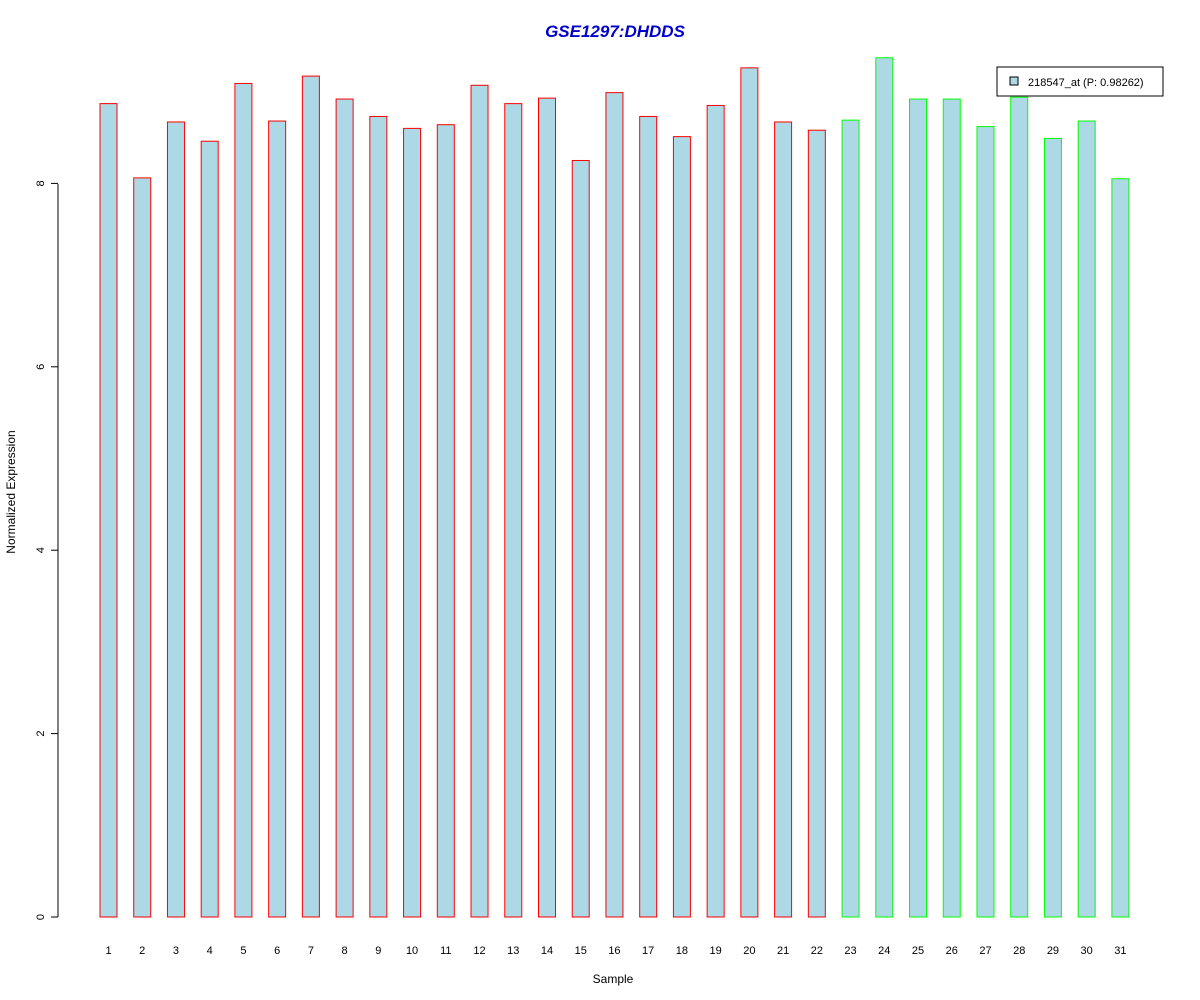 This screenshot has height=1000, width=1200. I want to click on chart-title: GSE1297:DHDDS, so click(615, 31).